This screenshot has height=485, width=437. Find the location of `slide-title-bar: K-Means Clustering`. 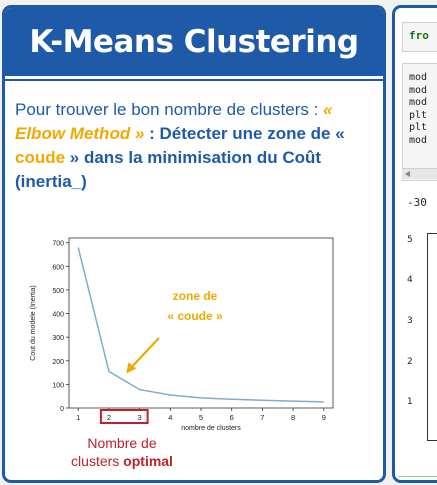

slide-title-bar: K-Means Clustering is located at coordinates (194, 43).